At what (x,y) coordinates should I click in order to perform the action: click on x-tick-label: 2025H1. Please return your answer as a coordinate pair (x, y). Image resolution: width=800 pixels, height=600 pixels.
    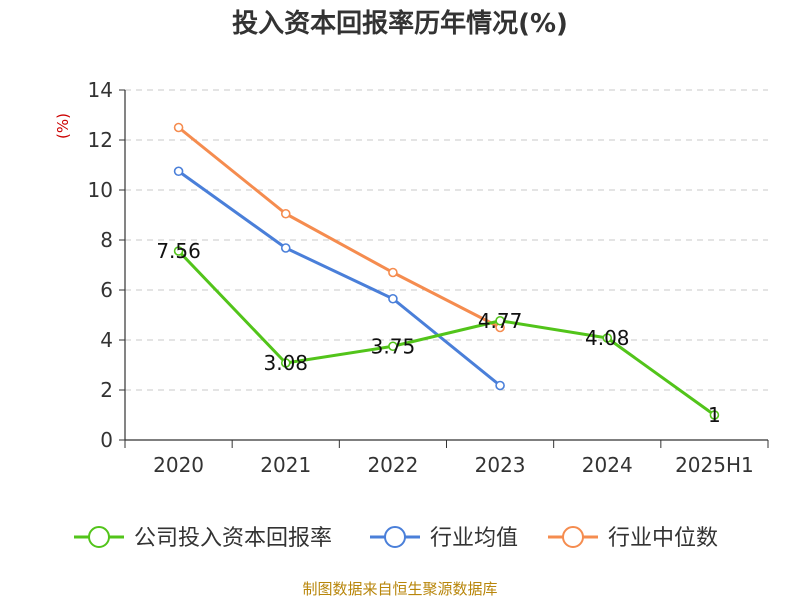
    Looking at the image, I should click on (714, 465).